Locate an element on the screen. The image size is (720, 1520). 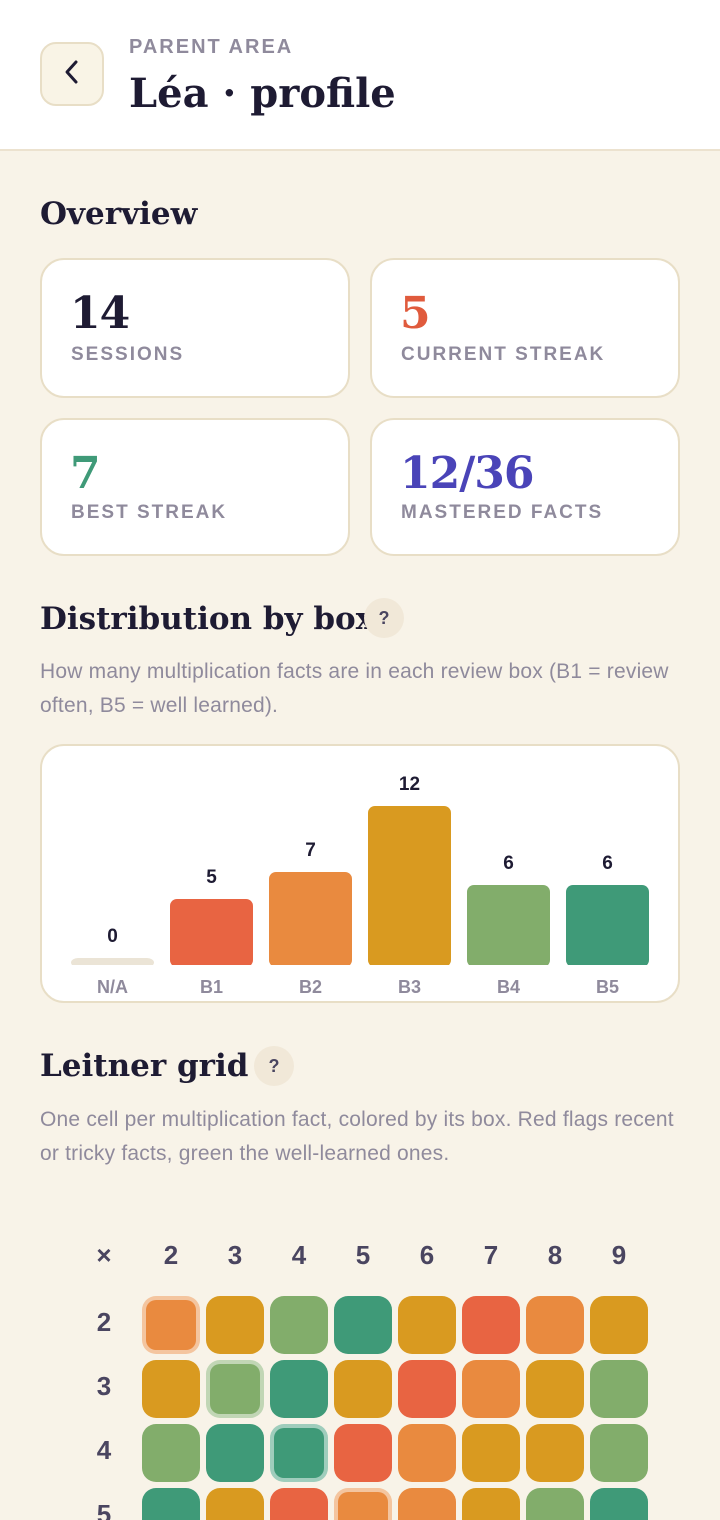
grid-cell-2x8 is located at coordinates (555, 1325).